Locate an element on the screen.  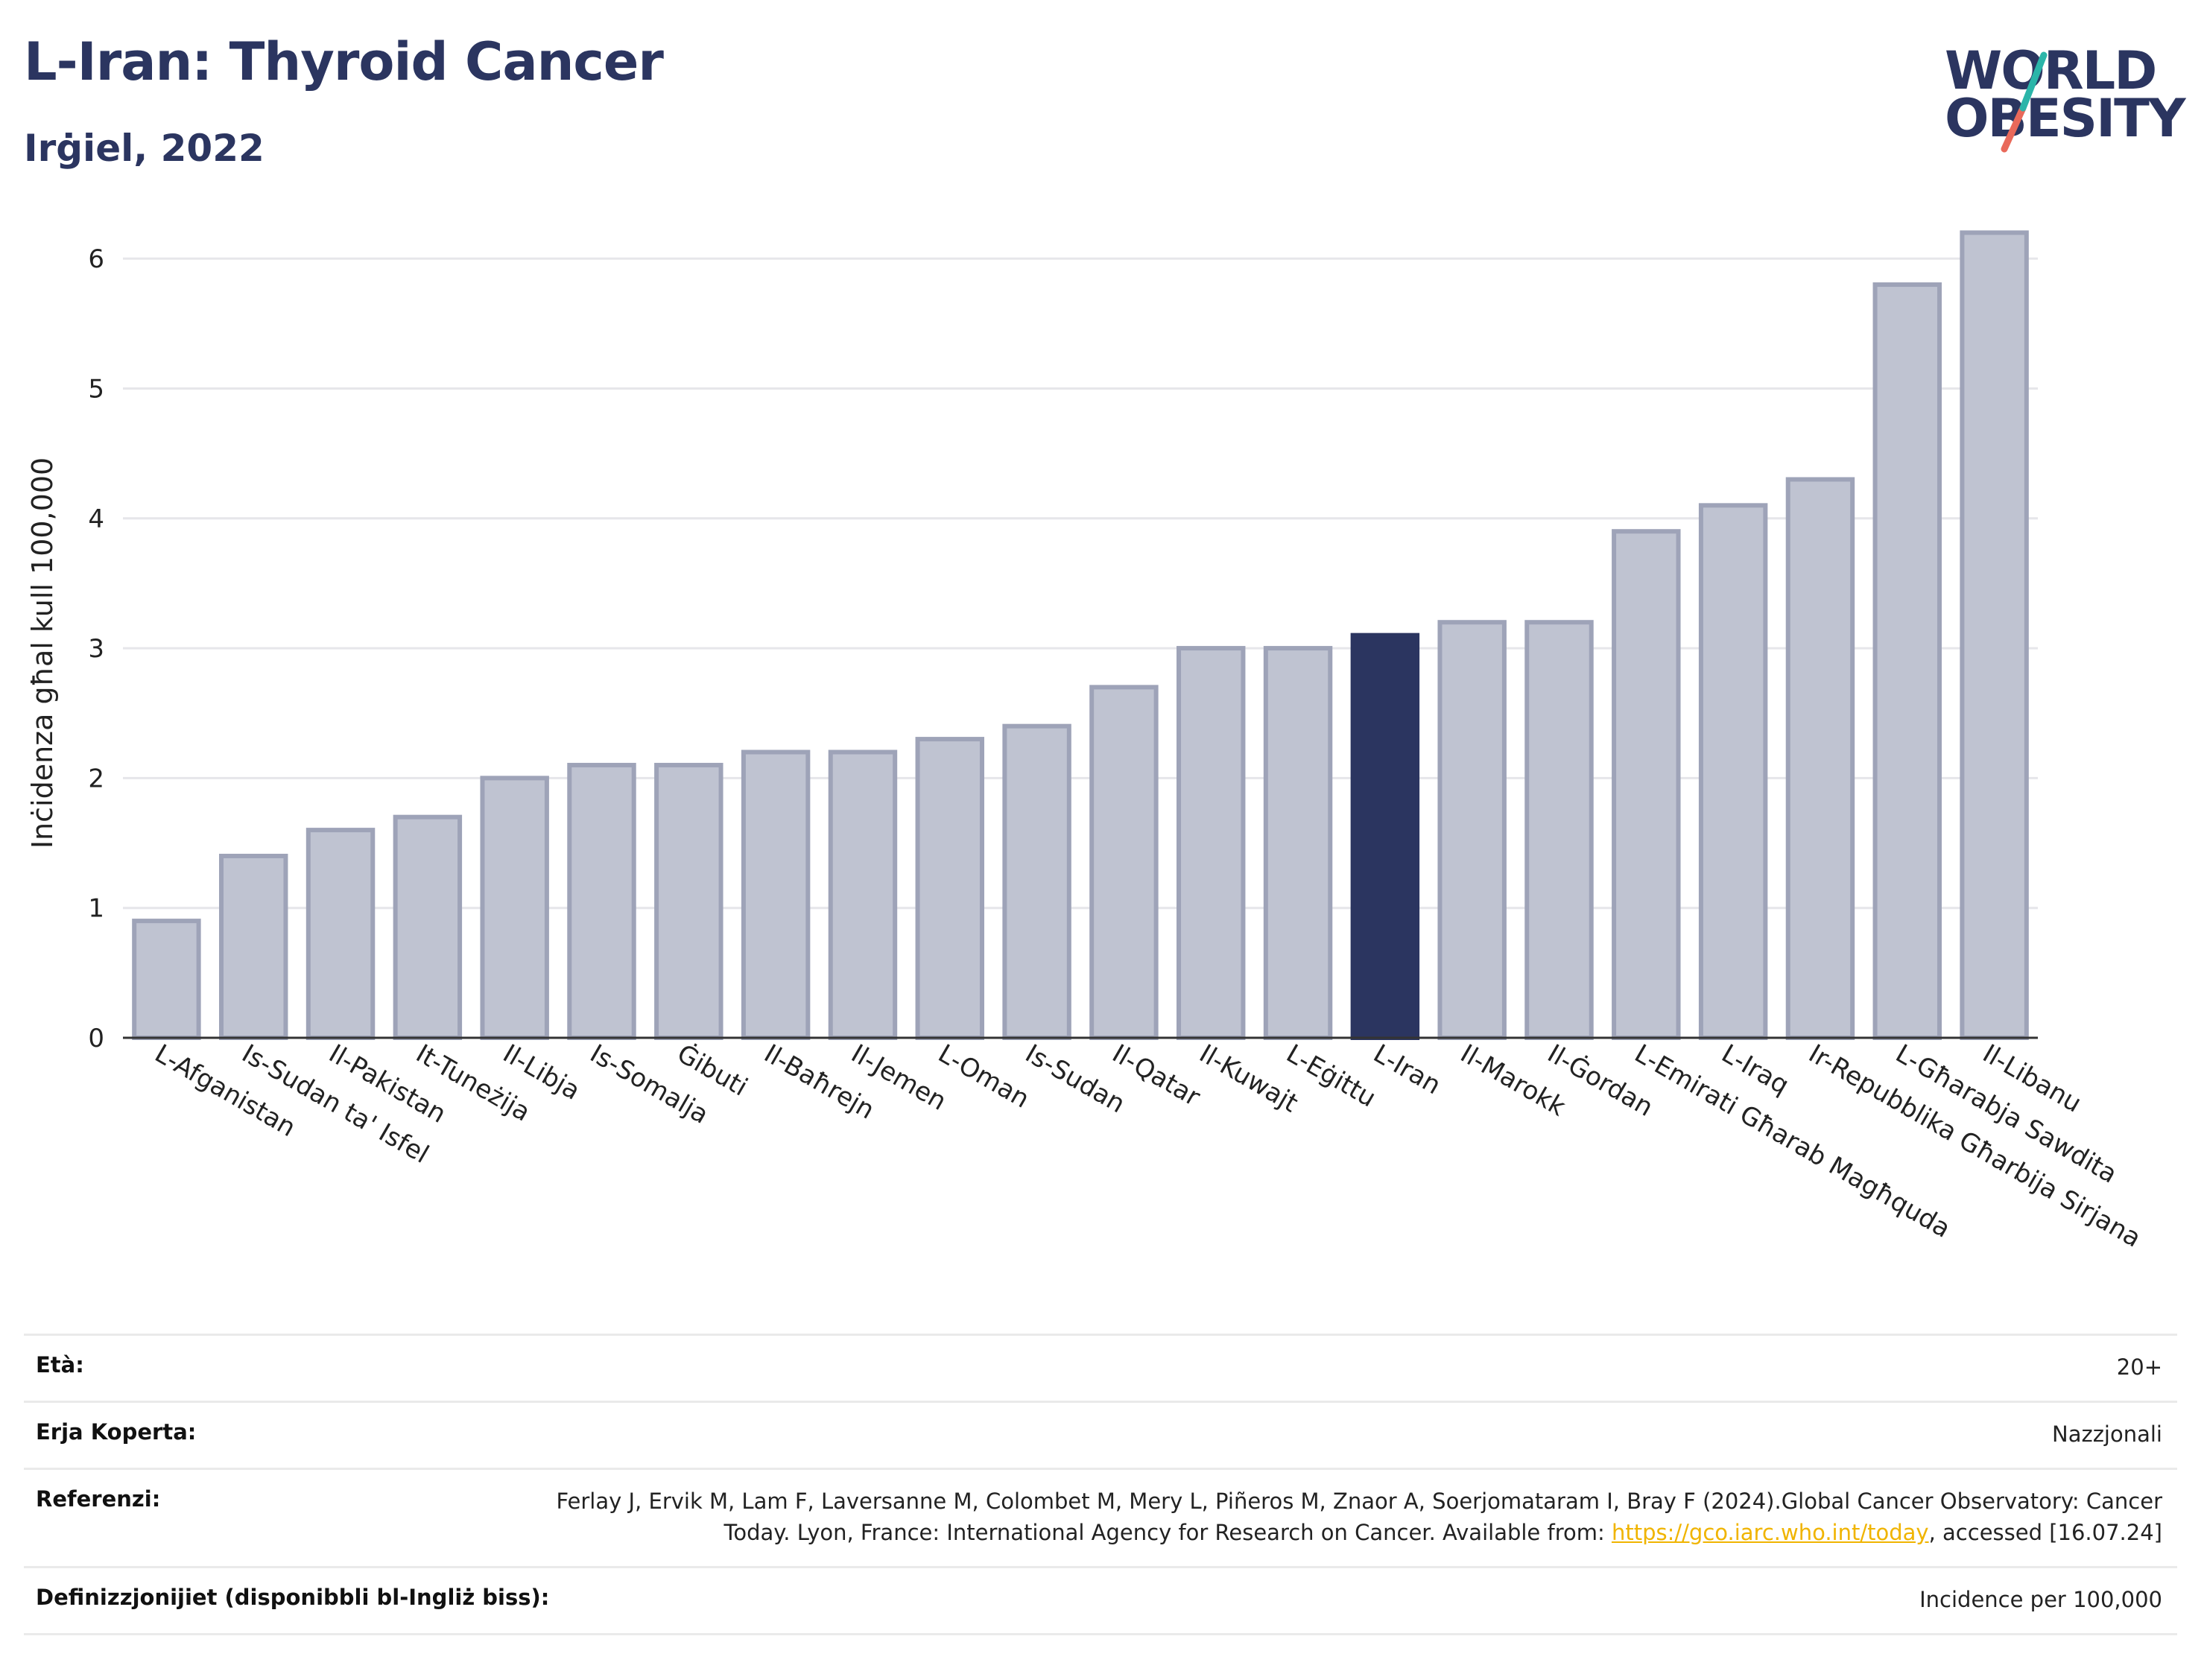
meta-label-references: Referenzi: is located at coordinates (98, 1499).